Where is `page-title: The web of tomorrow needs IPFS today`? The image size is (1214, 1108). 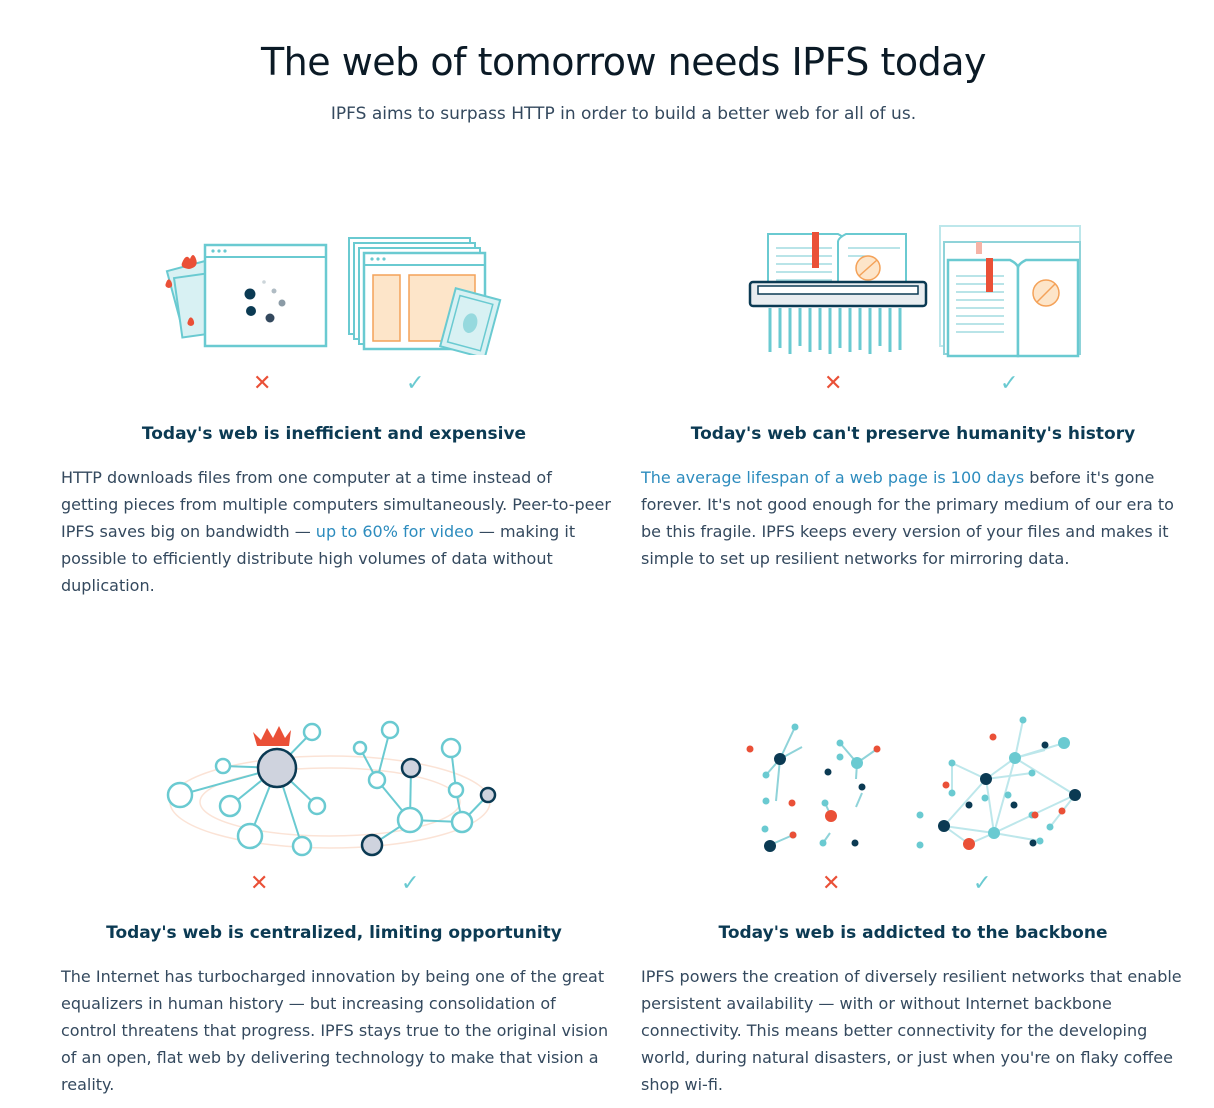 page-title: The web of tomorrow needs IPFS today is located at coordinates (623, 62).